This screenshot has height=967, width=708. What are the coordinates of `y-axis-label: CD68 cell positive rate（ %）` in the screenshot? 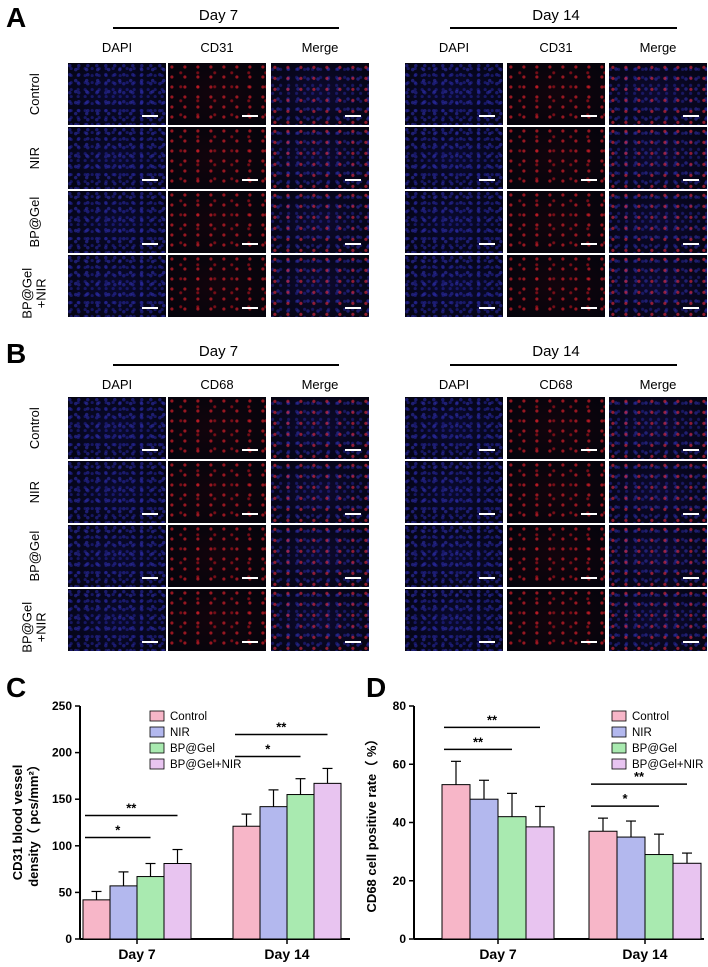 It's located at (371, 823).